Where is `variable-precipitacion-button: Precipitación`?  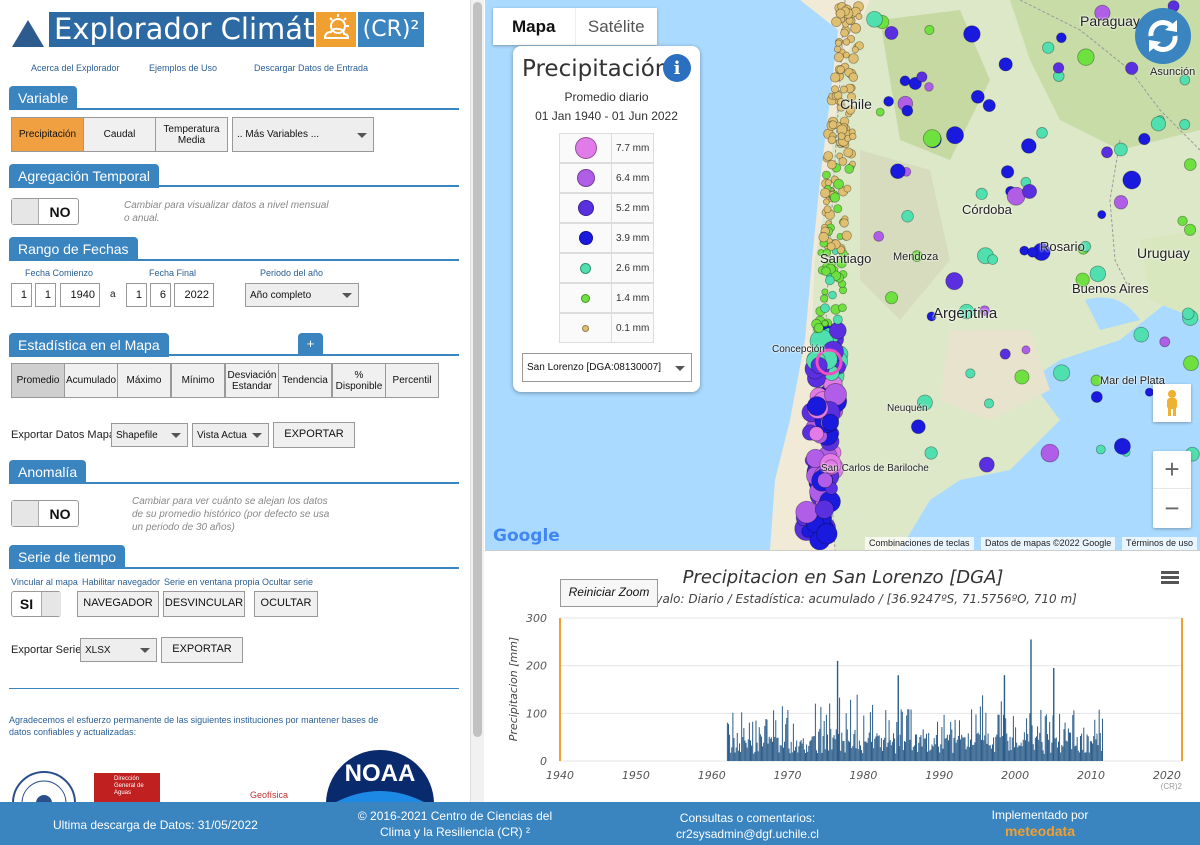 variable-precipitacion-button: Precipitación is located at coordinates (47, 134).